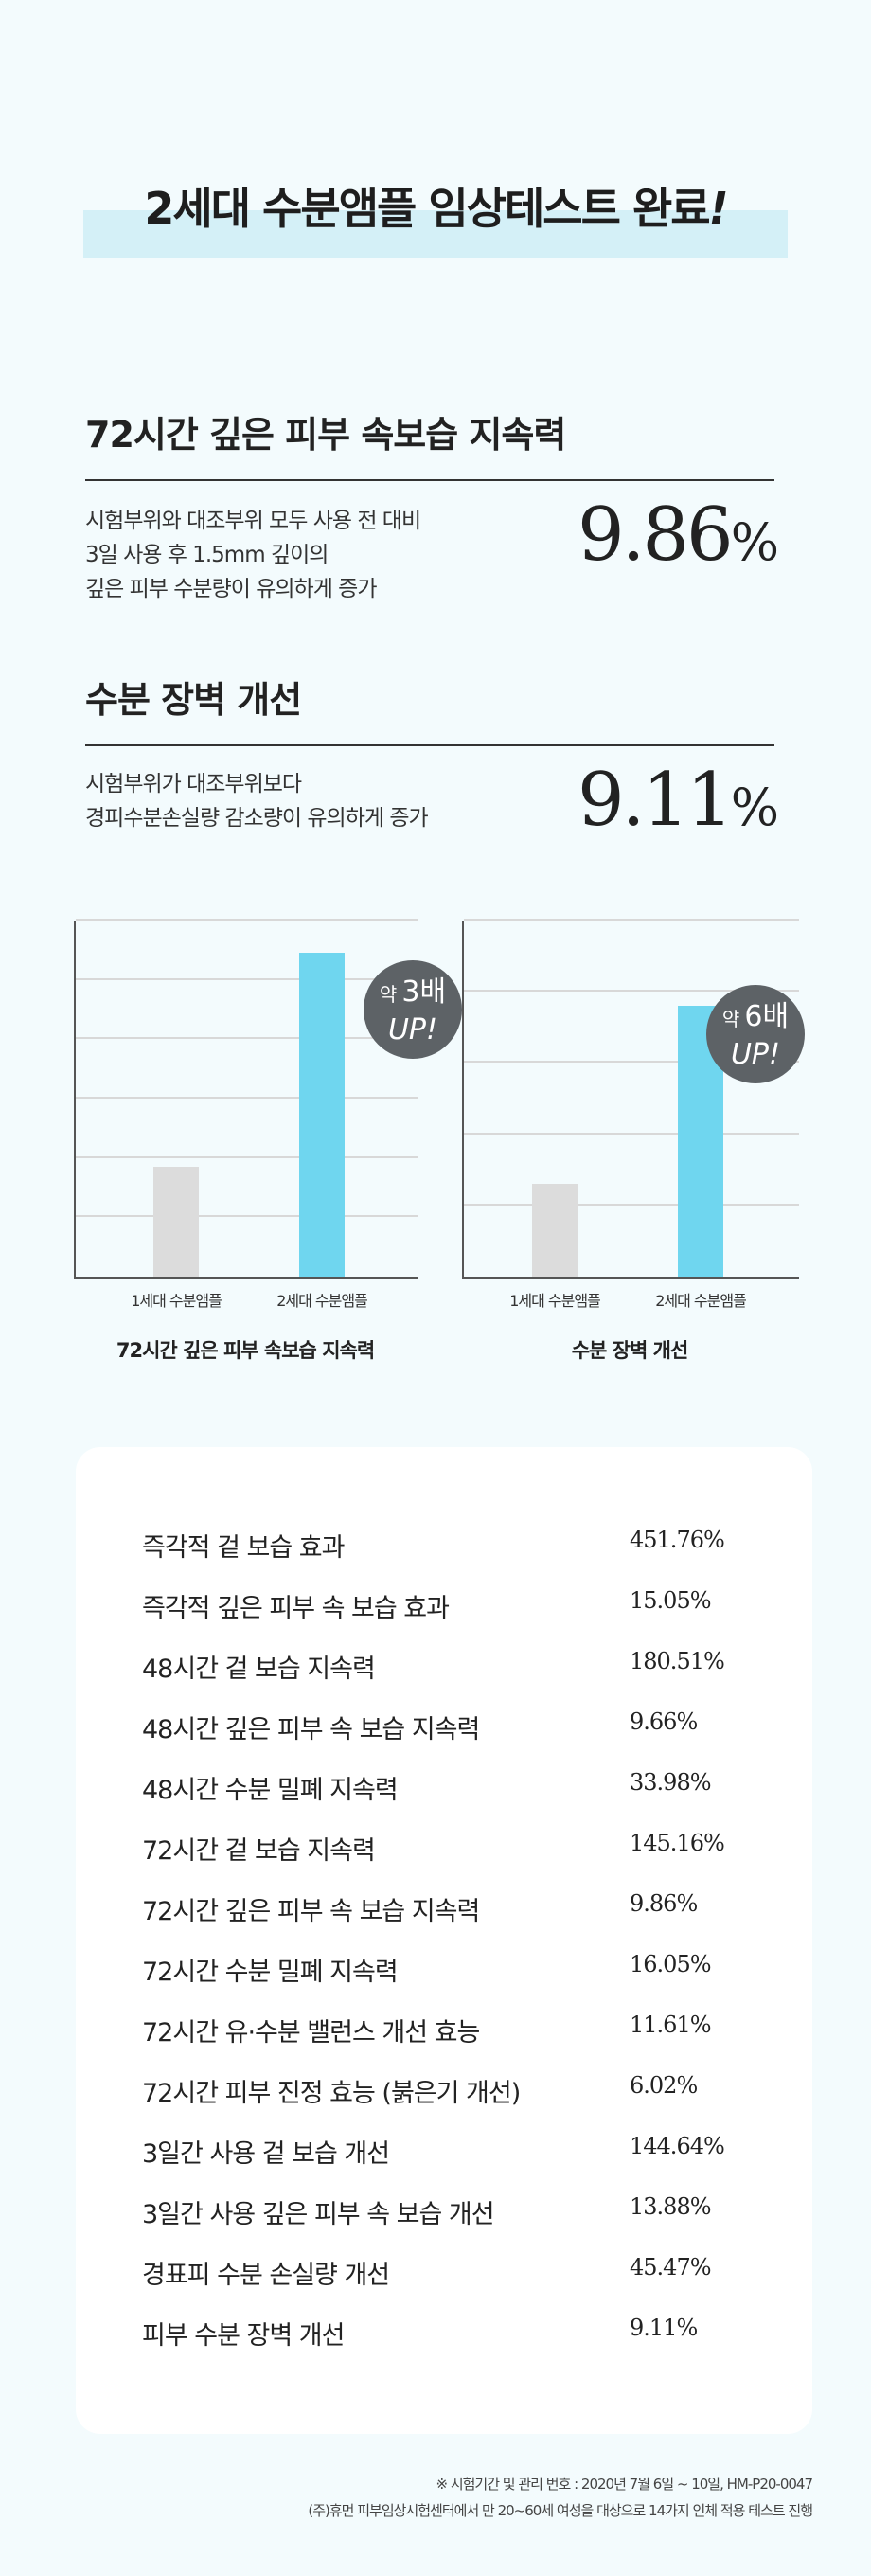  What do you see at coordinates (436, 208) in the screenshot?
I see `page-title: 2세대 수분앰플 임상테스트 완료!` at bounding box center [436, 208].